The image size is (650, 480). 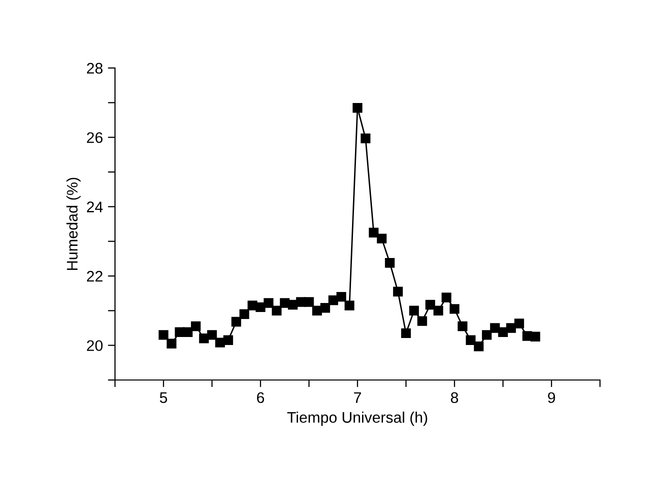 I want to click on y-axis-title: Humedad (%), so click(x=73, y=224).